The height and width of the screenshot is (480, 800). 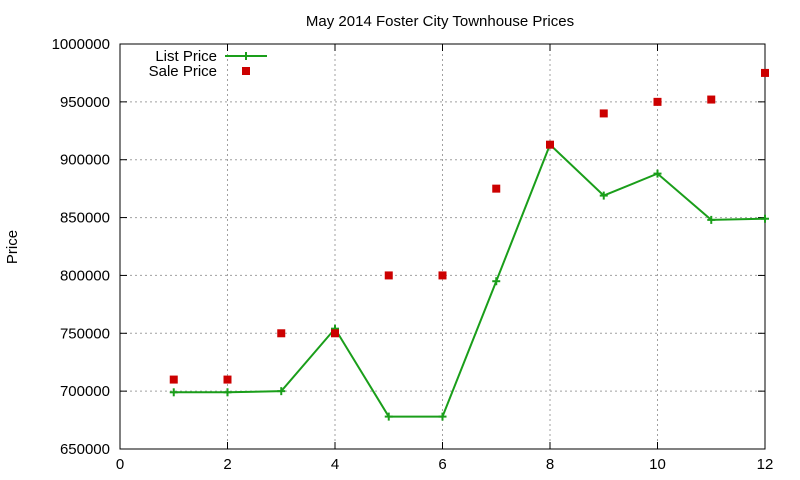 What do you see at coordinates (246, 56) in the screenshot?
I see `legend-marker-list-price` at bounding box center [246, 56].